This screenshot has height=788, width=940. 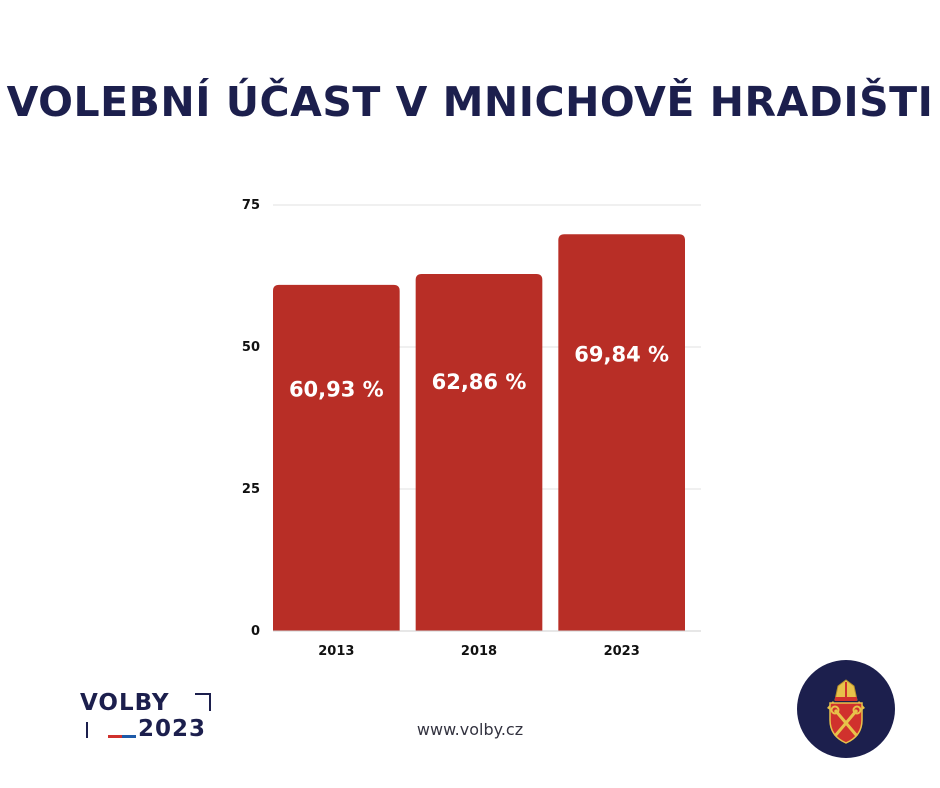 I want to click on logo-vertical-mark, so click(x=87, y=730).